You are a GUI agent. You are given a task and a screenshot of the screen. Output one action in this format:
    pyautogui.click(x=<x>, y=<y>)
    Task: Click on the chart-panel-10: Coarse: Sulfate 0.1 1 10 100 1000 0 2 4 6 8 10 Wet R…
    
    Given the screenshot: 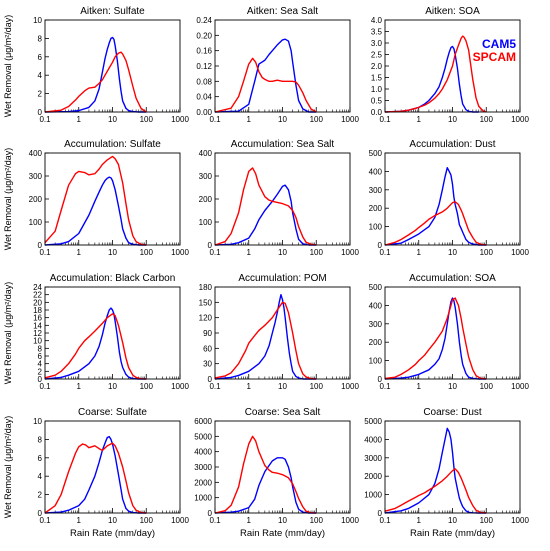 What is the action you would take?
    pyautogui.click(x=96, y=473)
    